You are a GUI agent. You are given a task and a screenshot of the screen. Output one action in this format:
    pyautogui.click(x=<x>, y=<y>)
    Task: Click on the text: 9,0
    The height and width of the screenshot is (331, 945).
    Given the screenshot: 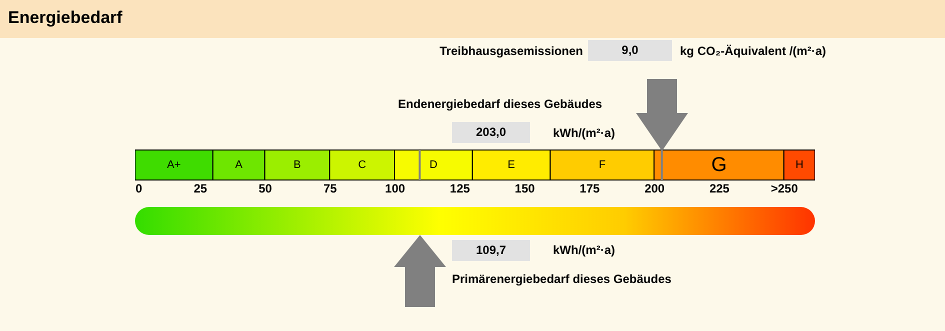 What is the action you would take?
    pyautogui.click(x=630, y=50)
    